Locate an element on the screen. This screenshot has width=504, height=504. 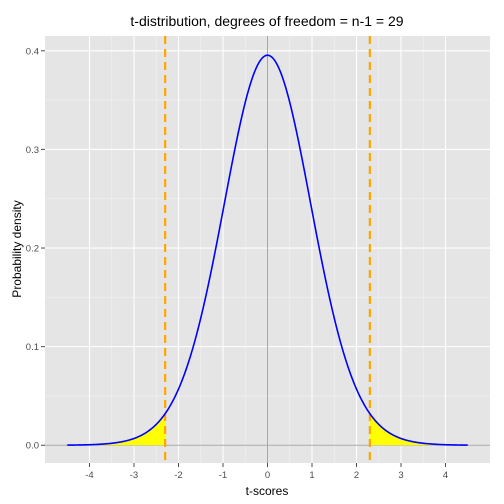
x-axis-ticks: -4 -3 -2 -1 0 1 2 3 4 is located at coordinates (266, 472).